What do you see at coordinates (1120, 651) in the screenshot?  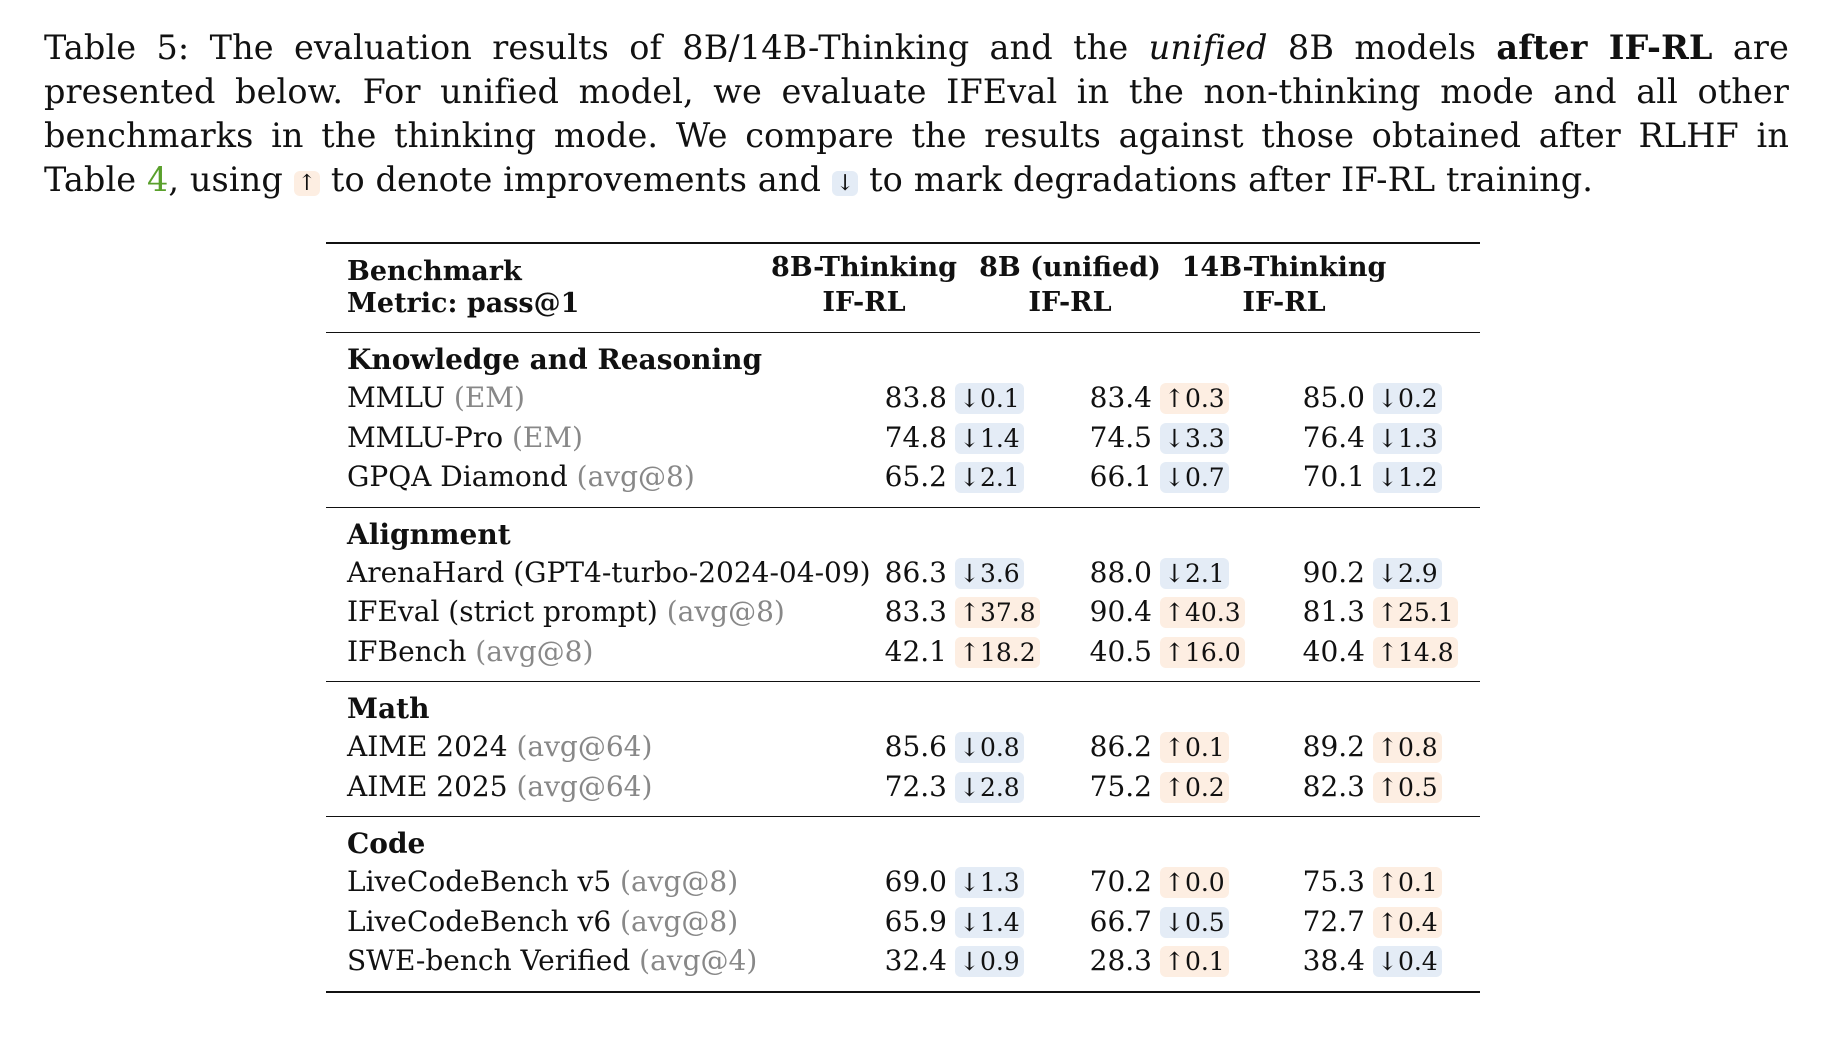 I see `score-value: 40.5` at bounding box center [1120, 651].